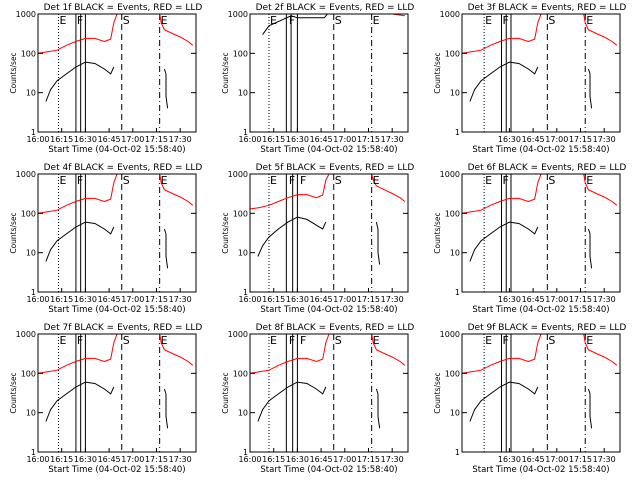 Image resolution: width=640 pixels, height=480 pixels. Describe the element at coordinates (547, 328) in the screenshot. I see `panel-title: Det 9f BLACK = Events, RED = LLD` at that location.